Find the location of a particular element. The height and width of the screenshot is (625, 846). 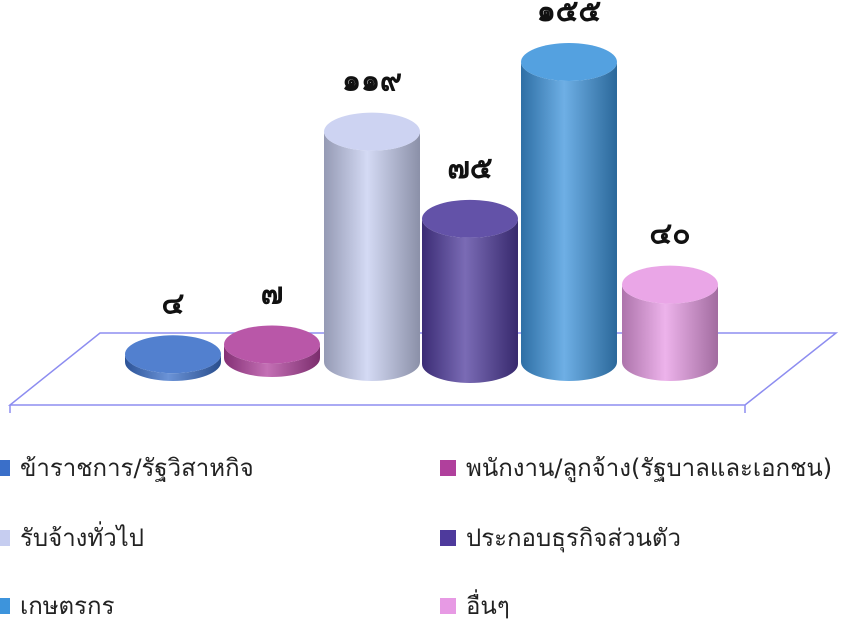

bar-5-top is located at coordinates (569, 62).